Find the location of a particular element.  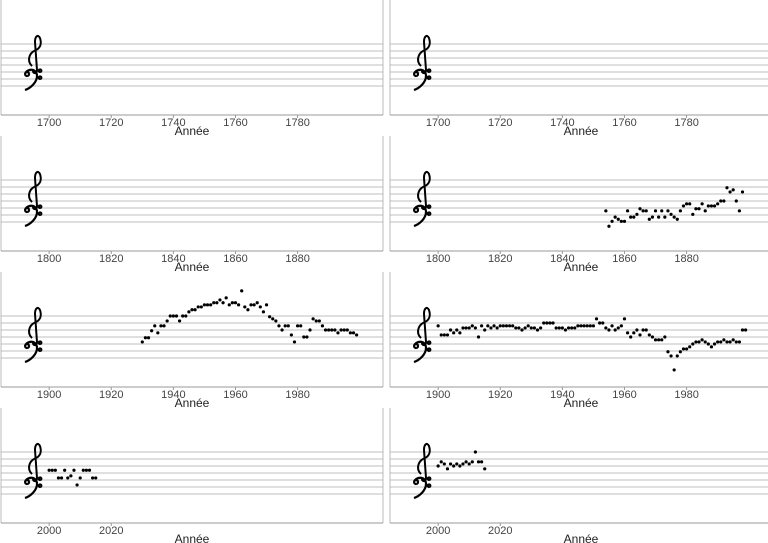

x-tick-label: 2020 is located at coordinates (111, 531).